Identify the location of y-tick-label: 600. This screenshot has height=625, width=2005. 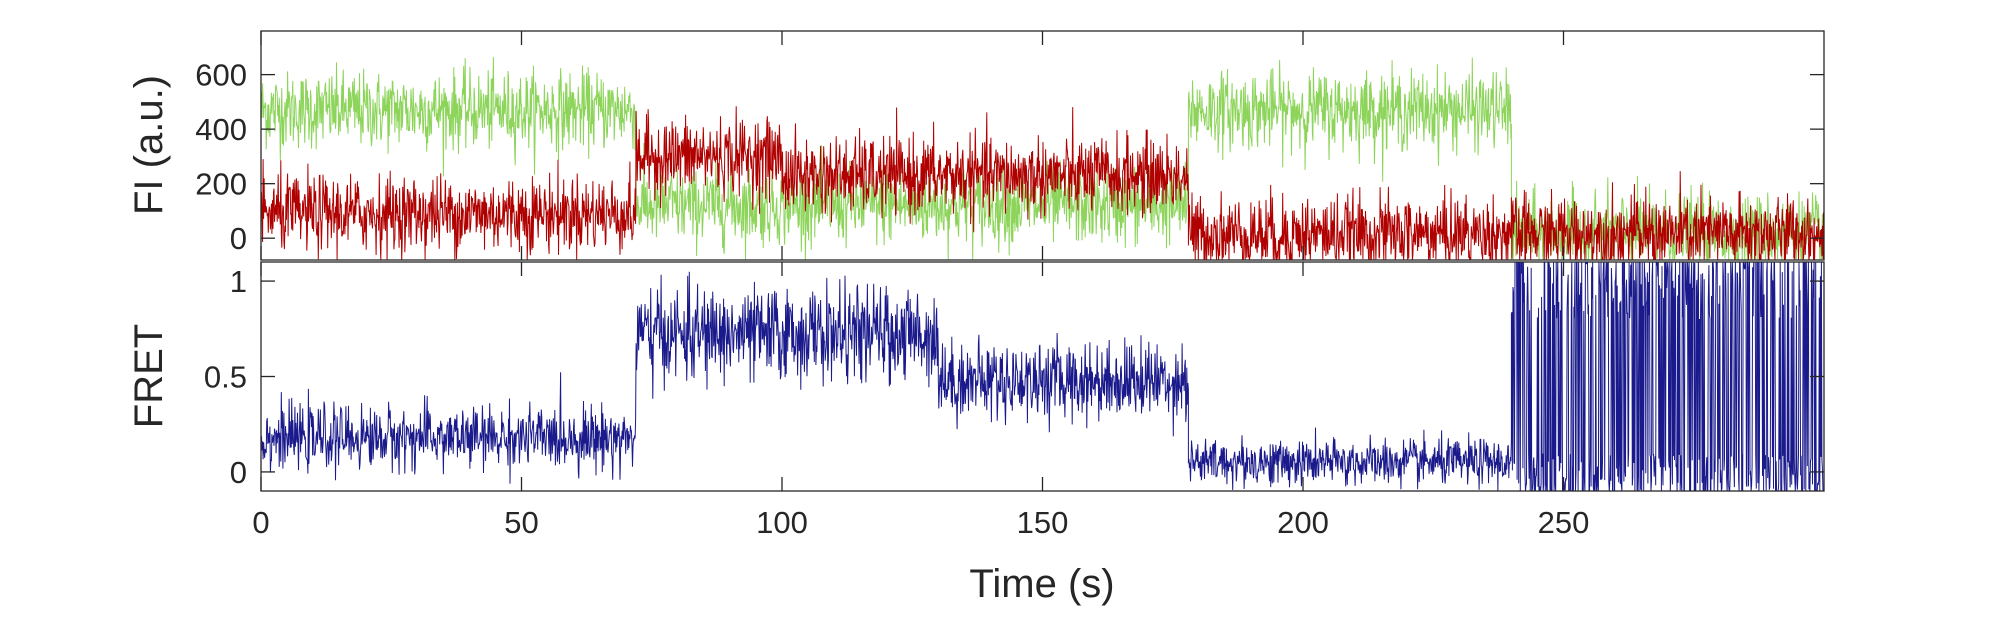
(221, 75).